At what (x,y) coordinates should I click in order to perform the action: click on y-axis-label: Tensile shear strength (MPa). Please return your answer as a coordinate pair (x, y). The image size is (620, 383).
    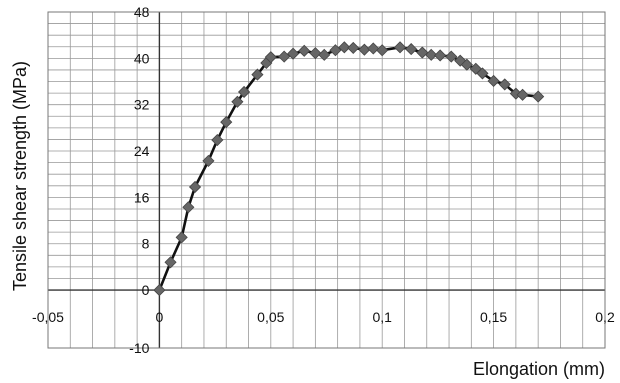
    Looking at the image, I should click on (20, 176).